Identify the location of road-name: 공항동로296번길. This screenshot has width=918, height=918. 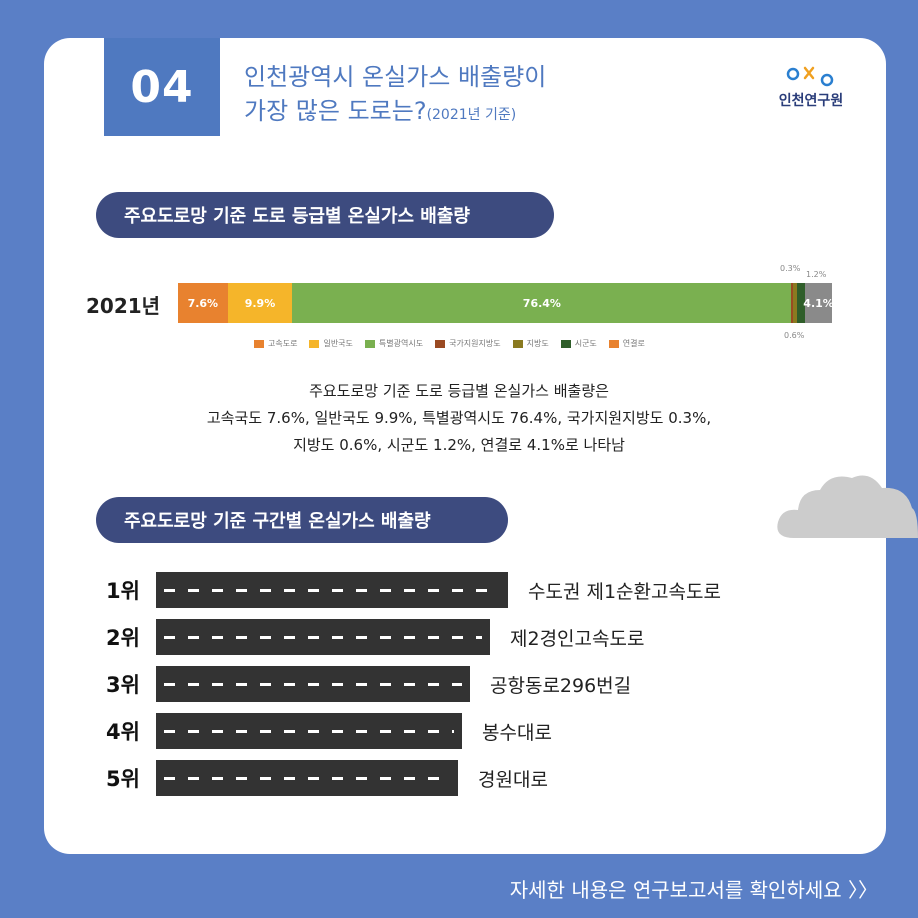
(561, 685).